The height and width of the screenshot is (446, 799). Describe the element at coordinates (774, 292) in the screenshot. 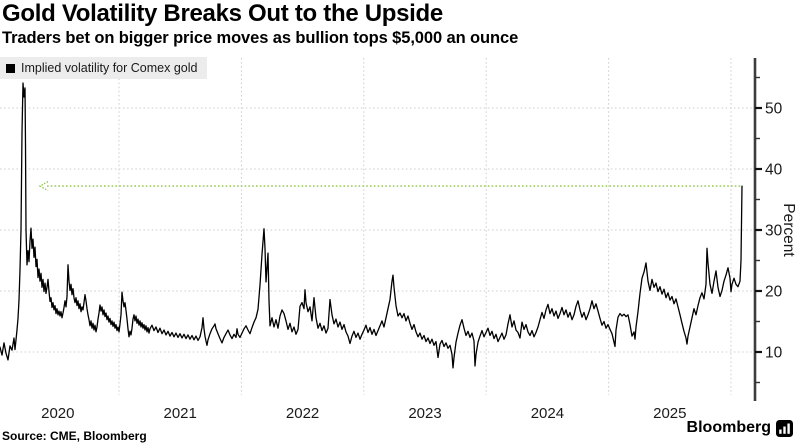

I see `y-tick-label: 20` at that location.